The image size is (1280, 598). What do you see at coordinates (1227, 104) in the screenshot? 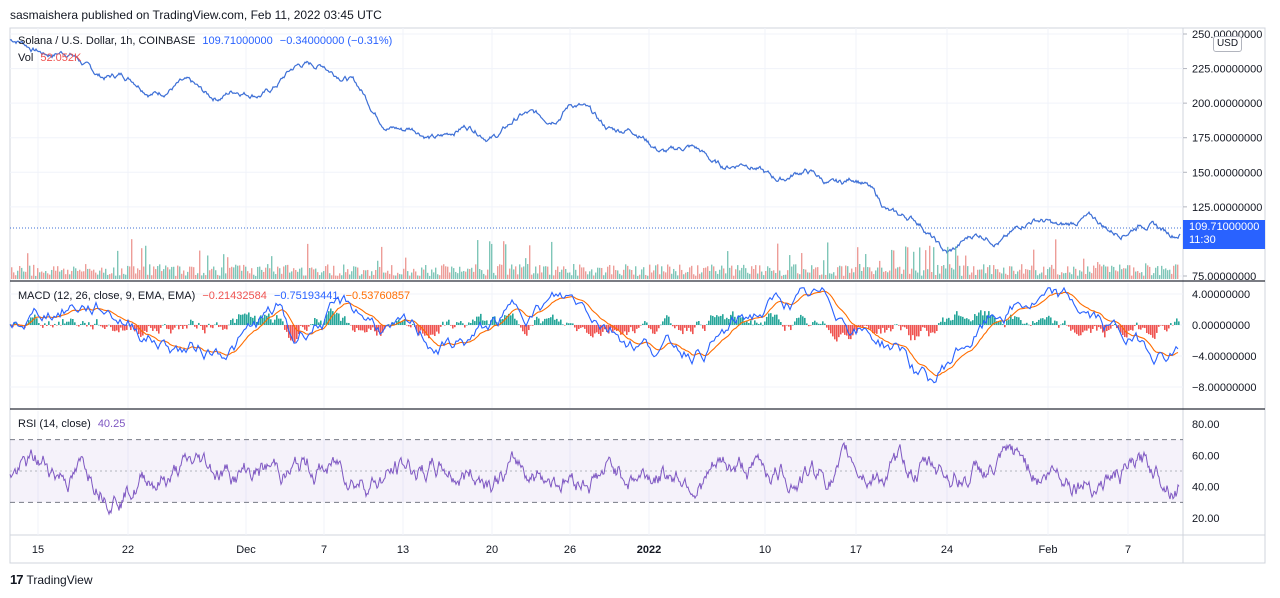
I see `price-axis-label: 200.00000000` at bounding box center [1227, 104].